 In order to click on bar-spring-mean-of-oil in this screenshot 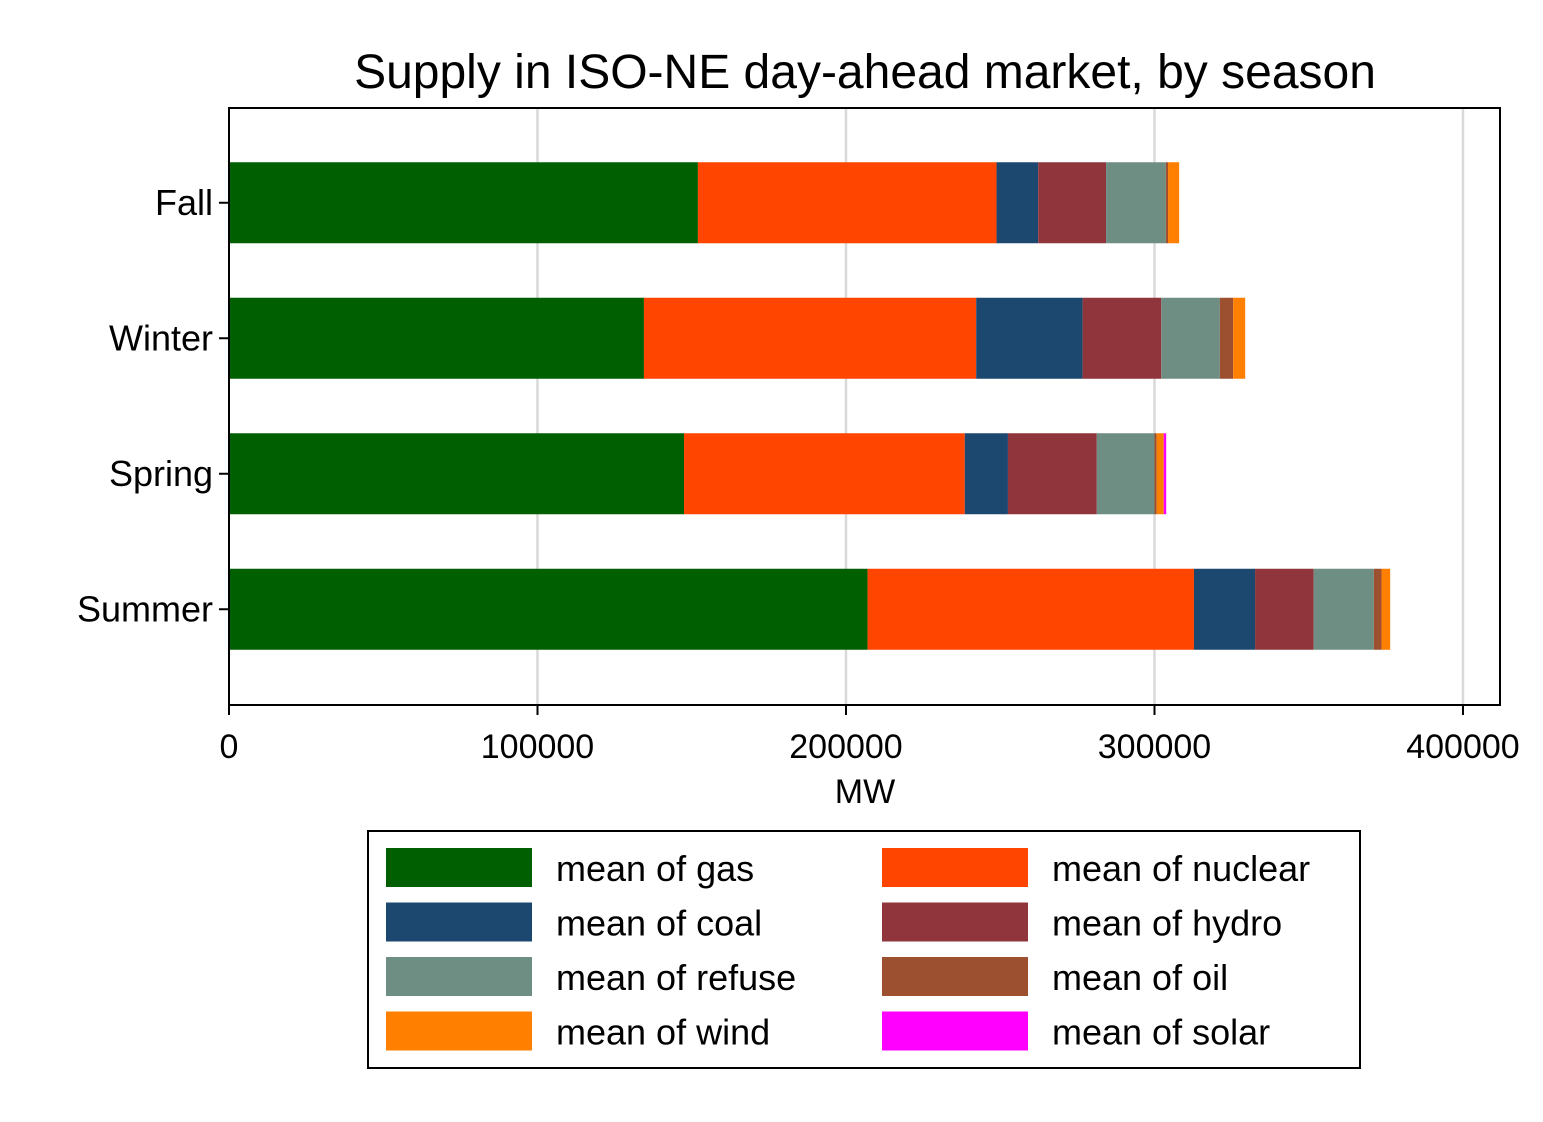, I will do `click(1155, 474)`.